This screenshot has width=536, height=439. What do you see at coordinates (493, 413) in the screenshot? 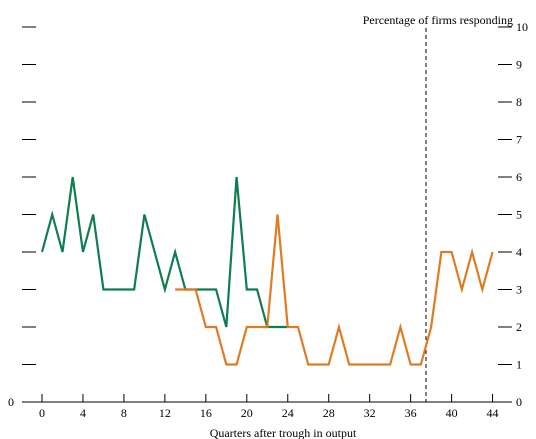
I see `x-tick-label: 44` at bounding box center [493, 413].